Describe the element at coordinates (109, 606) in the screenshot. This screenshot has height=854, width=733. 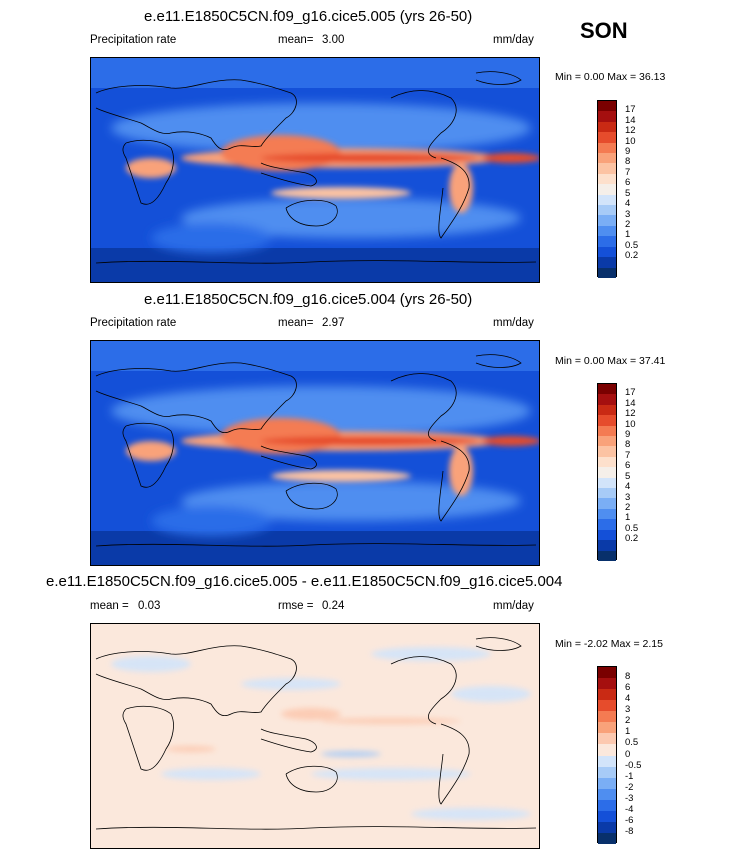
I see `panel-3-mean-label: mean =` at that location.